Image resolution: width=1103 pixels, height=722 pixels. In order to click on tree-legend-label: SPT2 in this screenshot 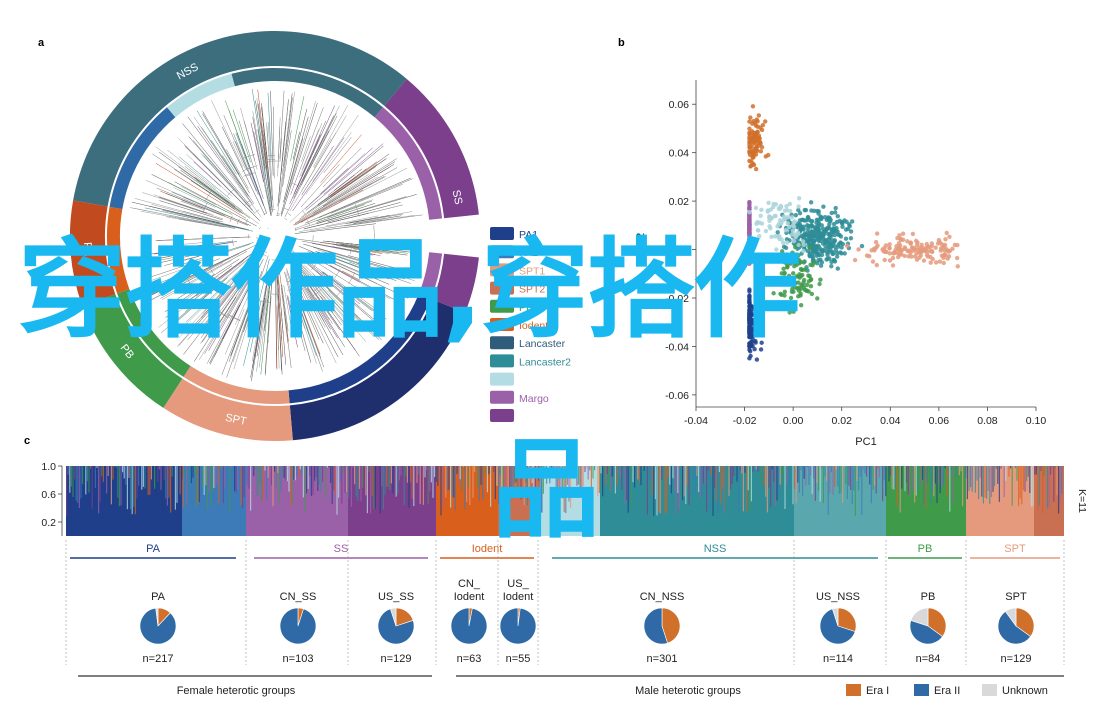, I will do `click(532, 290)`.